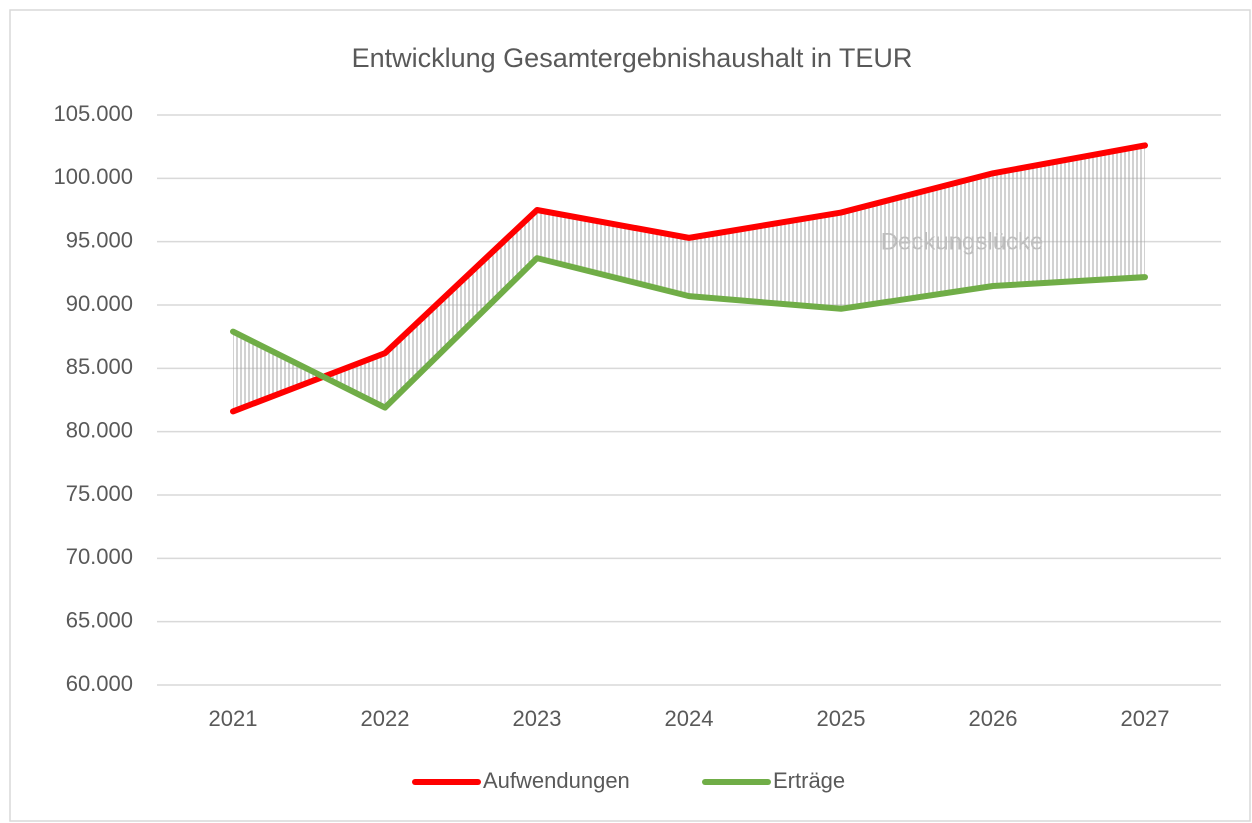 The width and height of the screenshot is (1252, 823). I want to click on y-tick-label: 105.000, so click(93, 113).